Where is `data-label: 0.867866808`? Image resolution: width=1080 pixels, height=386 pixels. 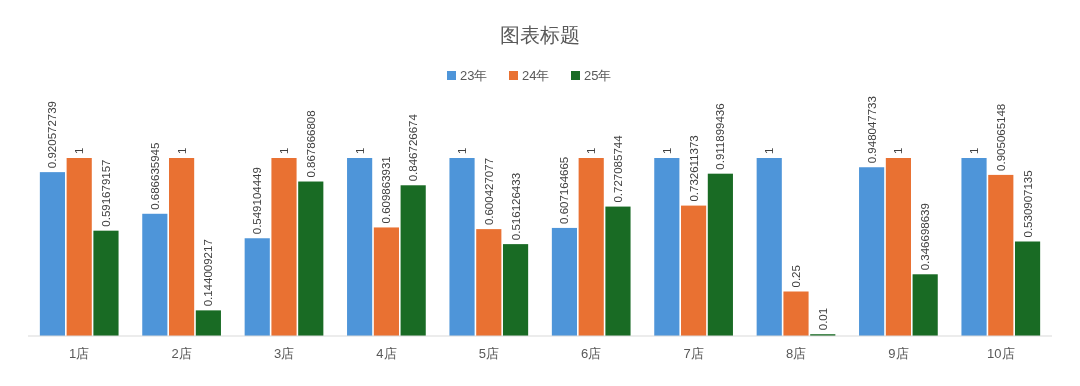
data-label: 0.867866808 is located at coordinates (310, 144).